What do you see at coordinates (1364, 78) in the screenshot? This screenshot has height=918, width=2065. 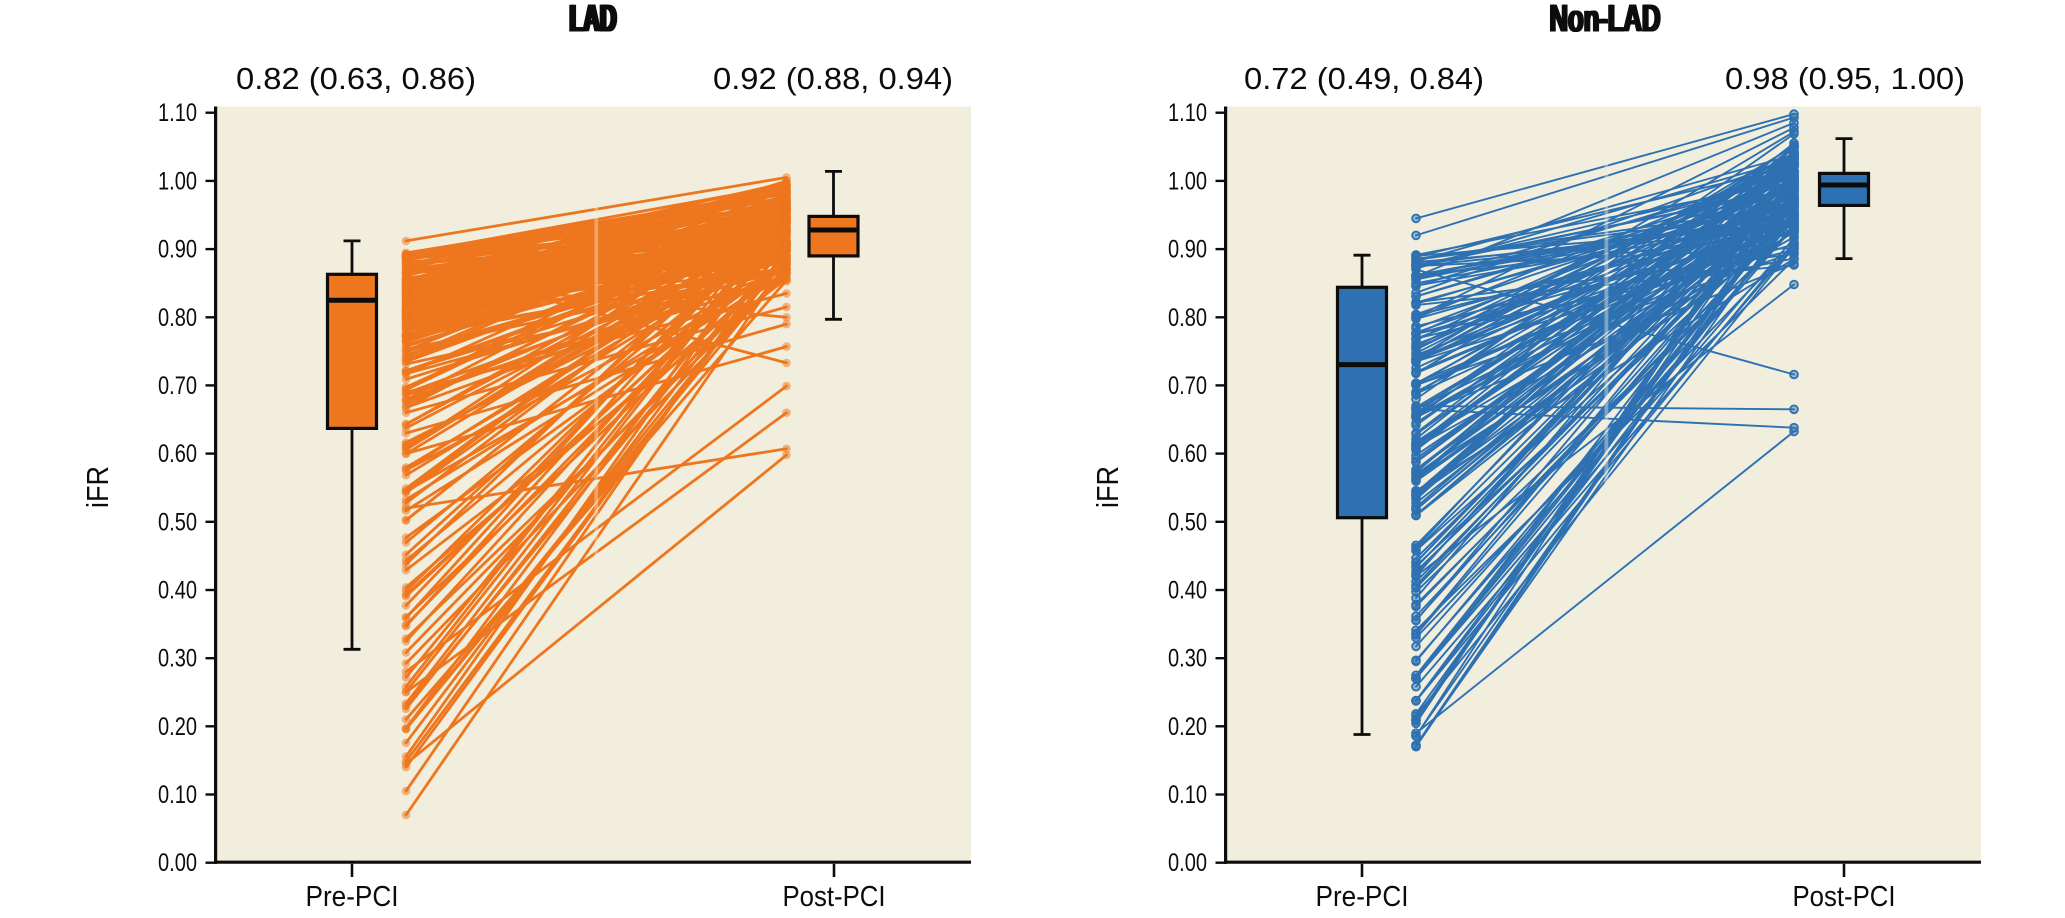 I see `svg-text: 0.72 (0.49, 0.84)` at bounding box center [1364, 78].